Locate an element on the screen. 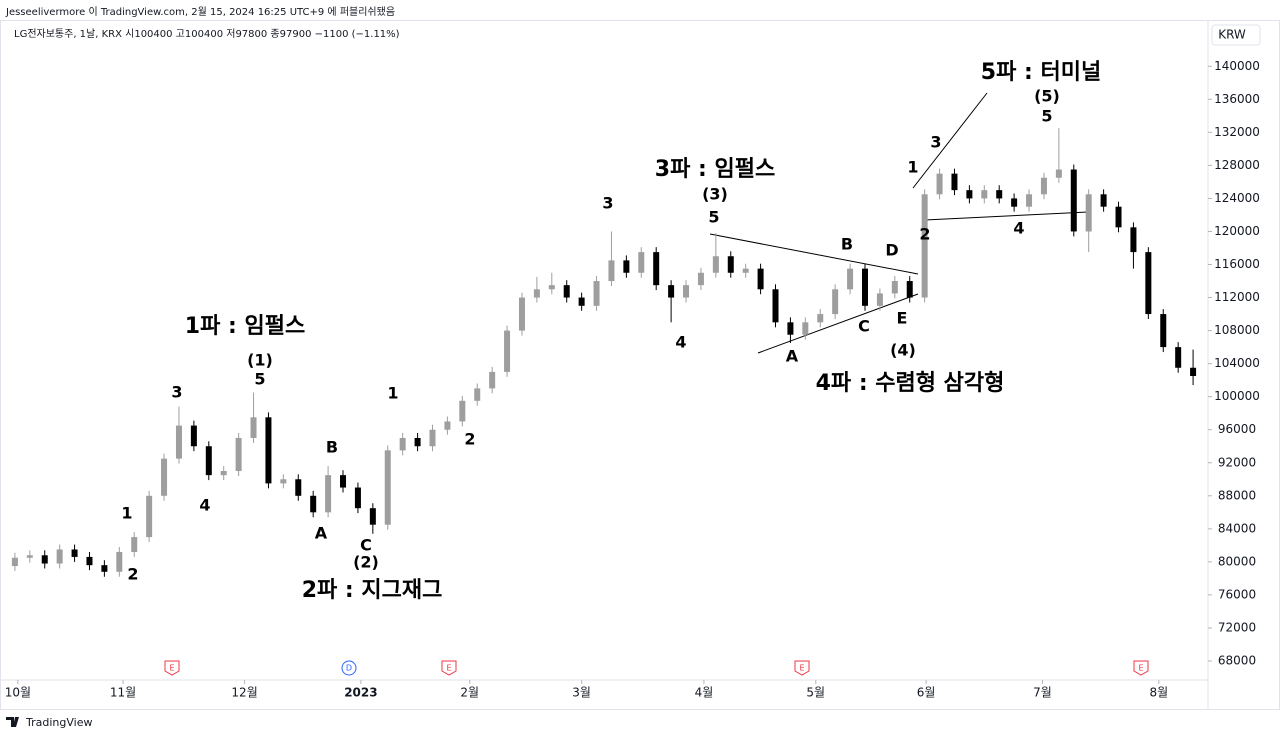  x-tick-label: 4월 is located at coordinates (704, 693).